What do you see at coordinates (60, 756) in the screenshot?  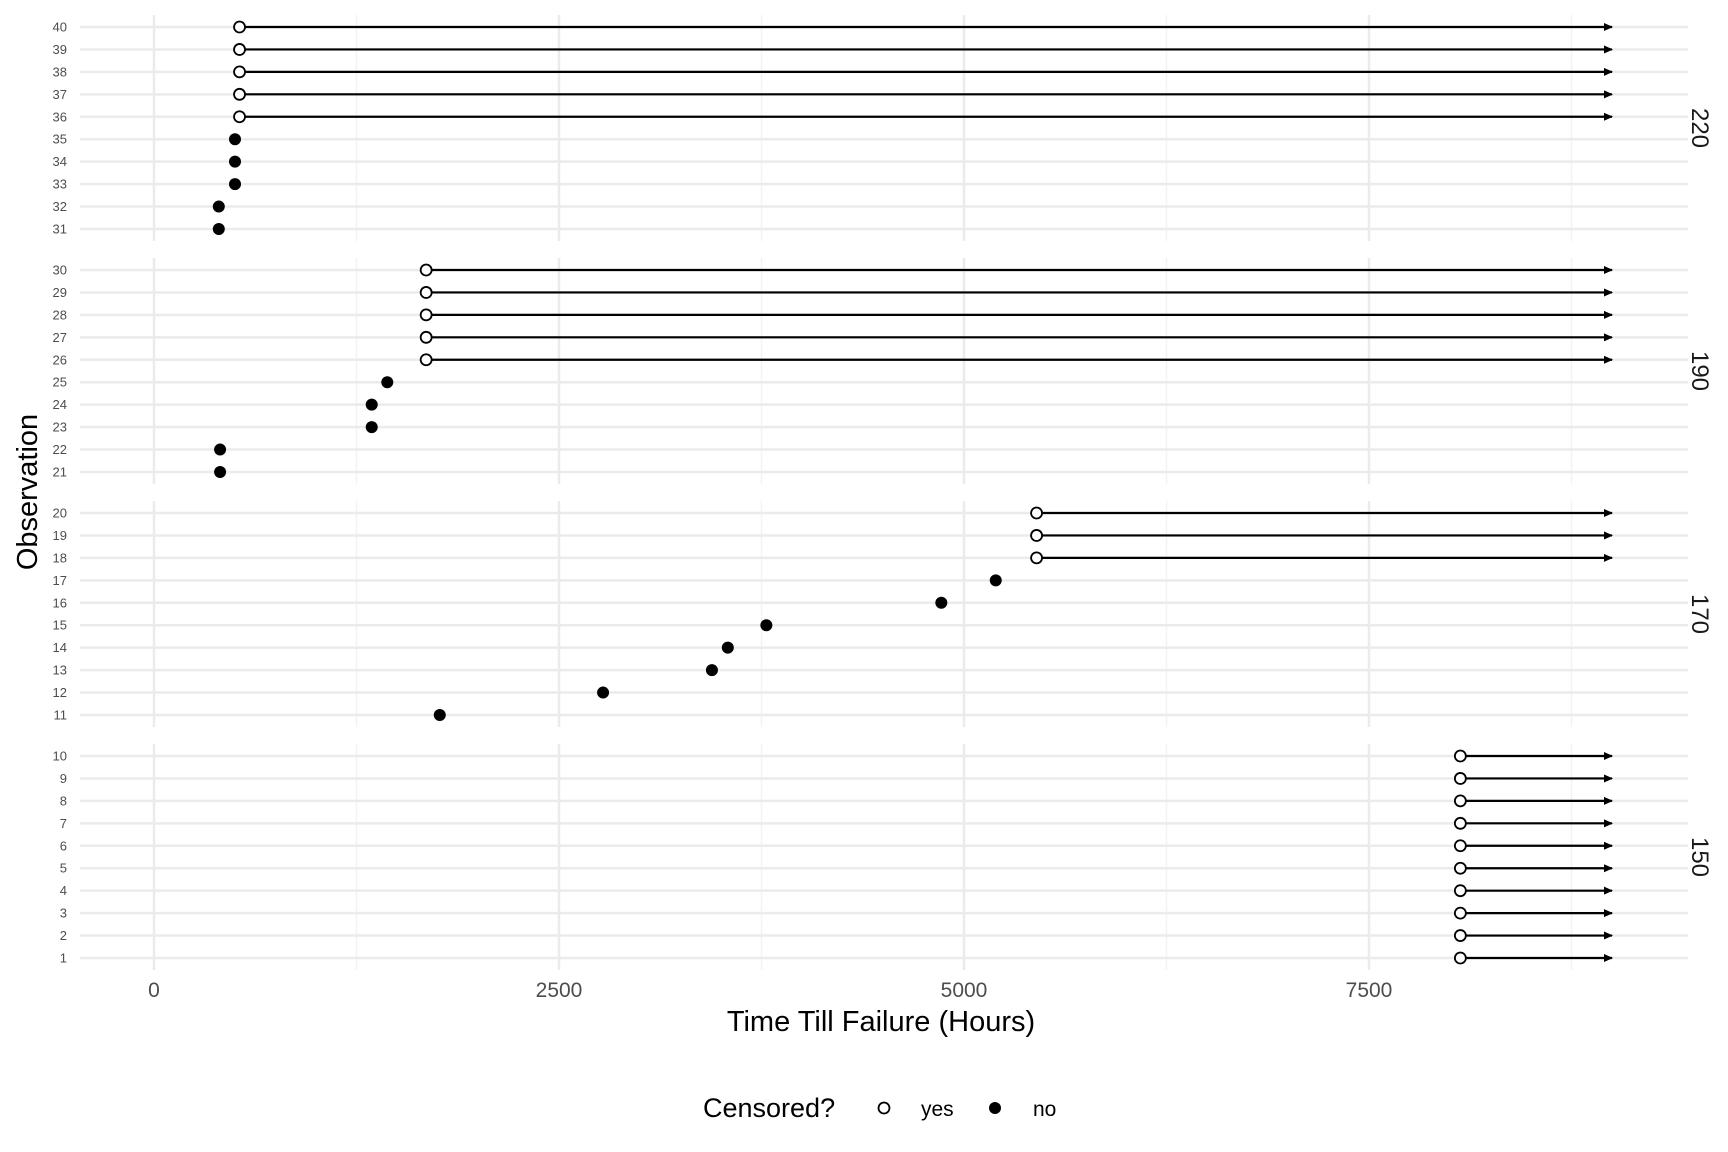 I see `y-tick-label: 10` at bounding box center [60, 756].